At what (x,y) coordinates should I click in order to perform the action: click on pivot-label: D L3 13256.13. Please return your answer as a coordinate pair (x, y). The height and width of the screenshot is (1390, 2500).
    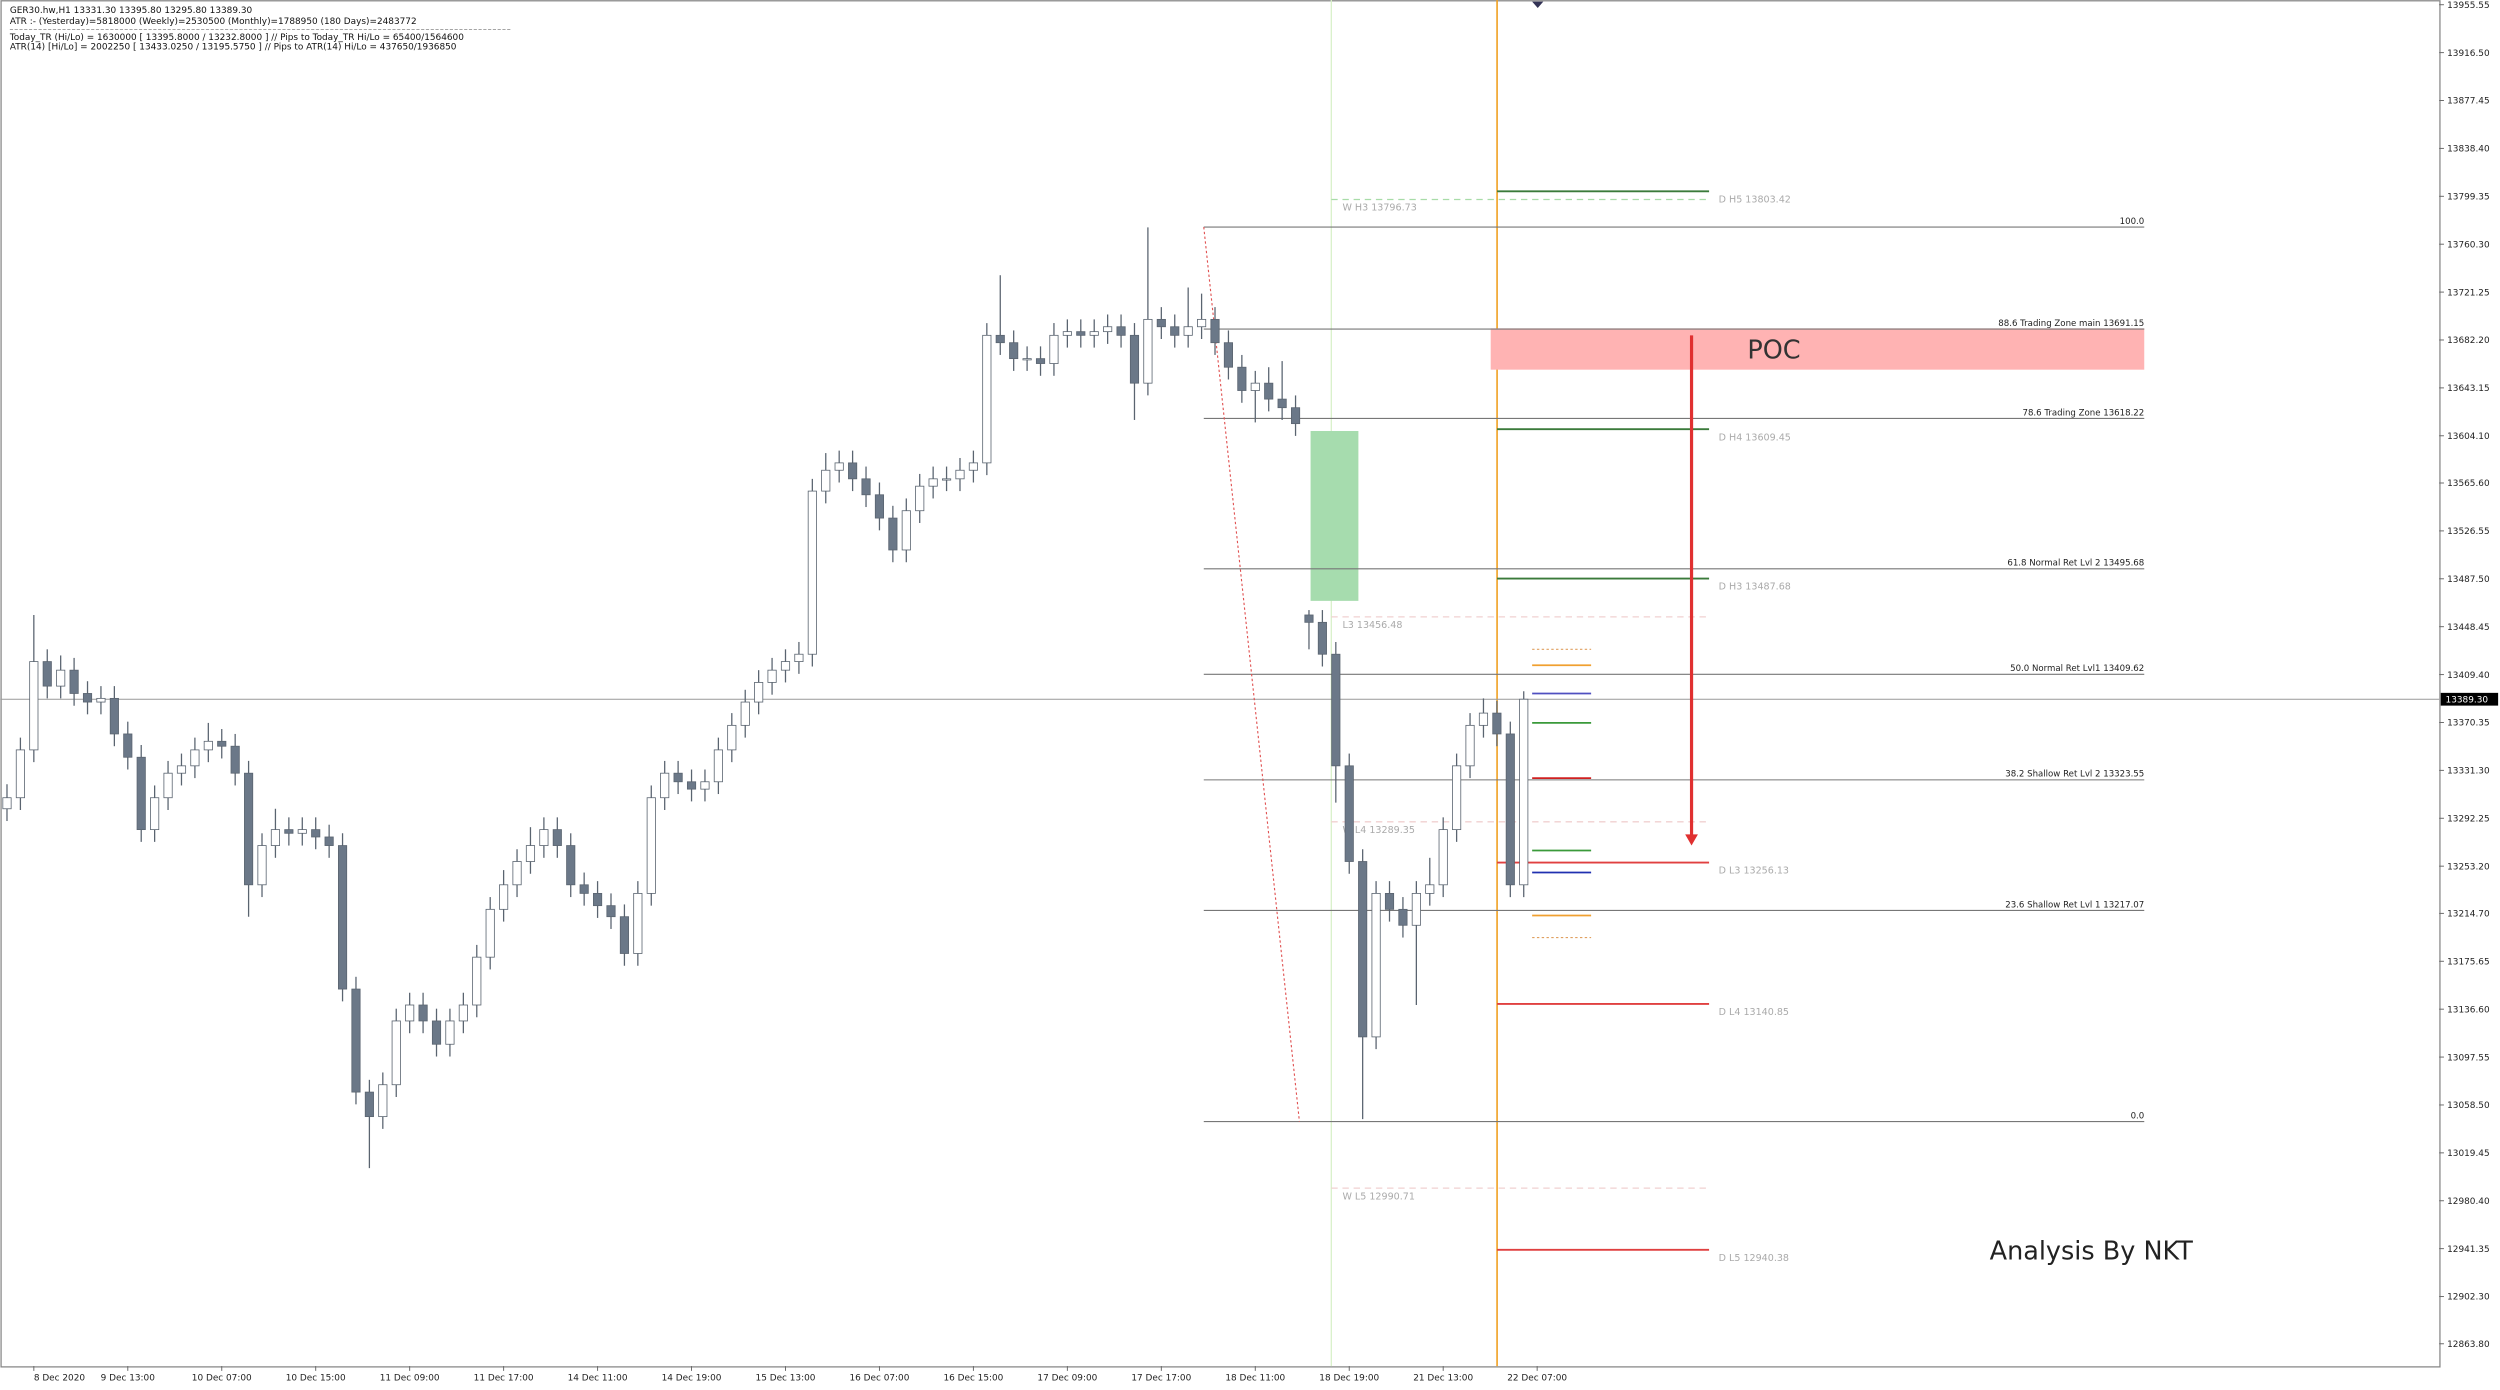
    Looking at the image, I should click on (1754, 871).